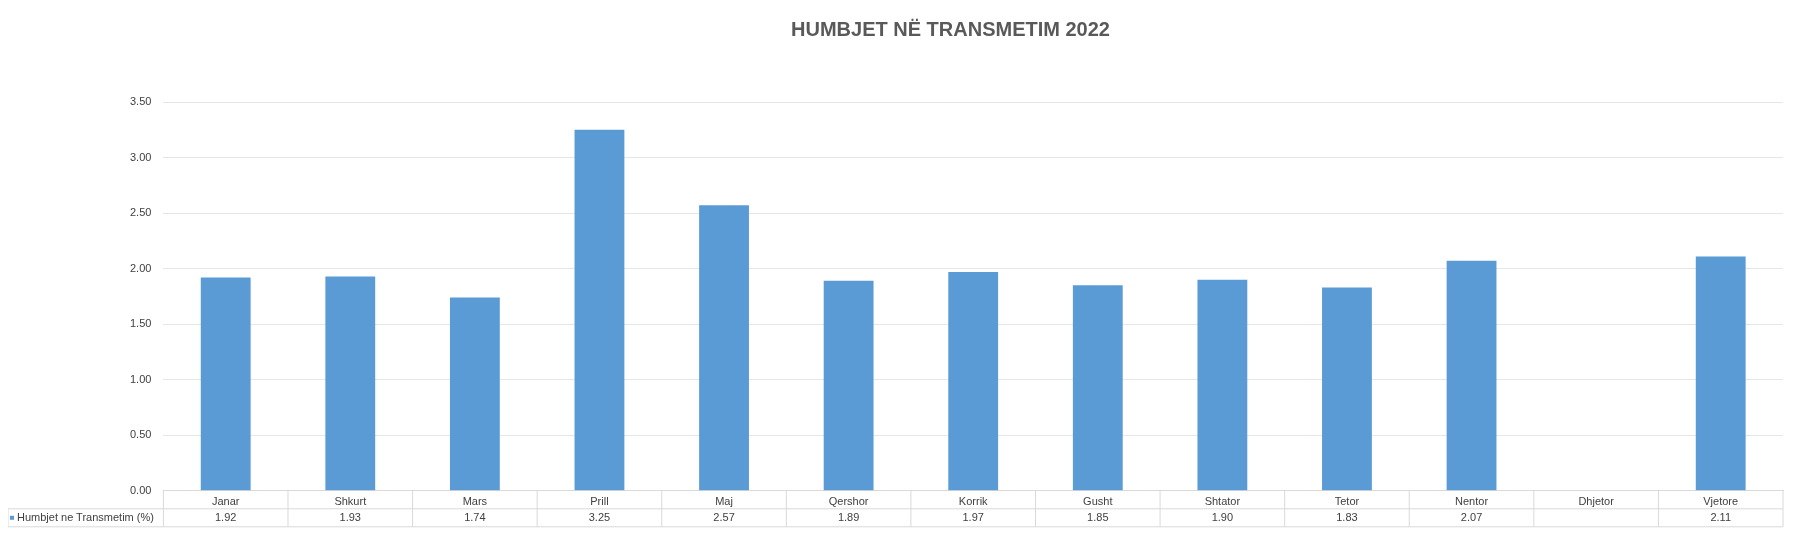 The height and width of the screenshot is (544, 1799). I want to click on y-tick-label: 2.50, so click(140, 212).